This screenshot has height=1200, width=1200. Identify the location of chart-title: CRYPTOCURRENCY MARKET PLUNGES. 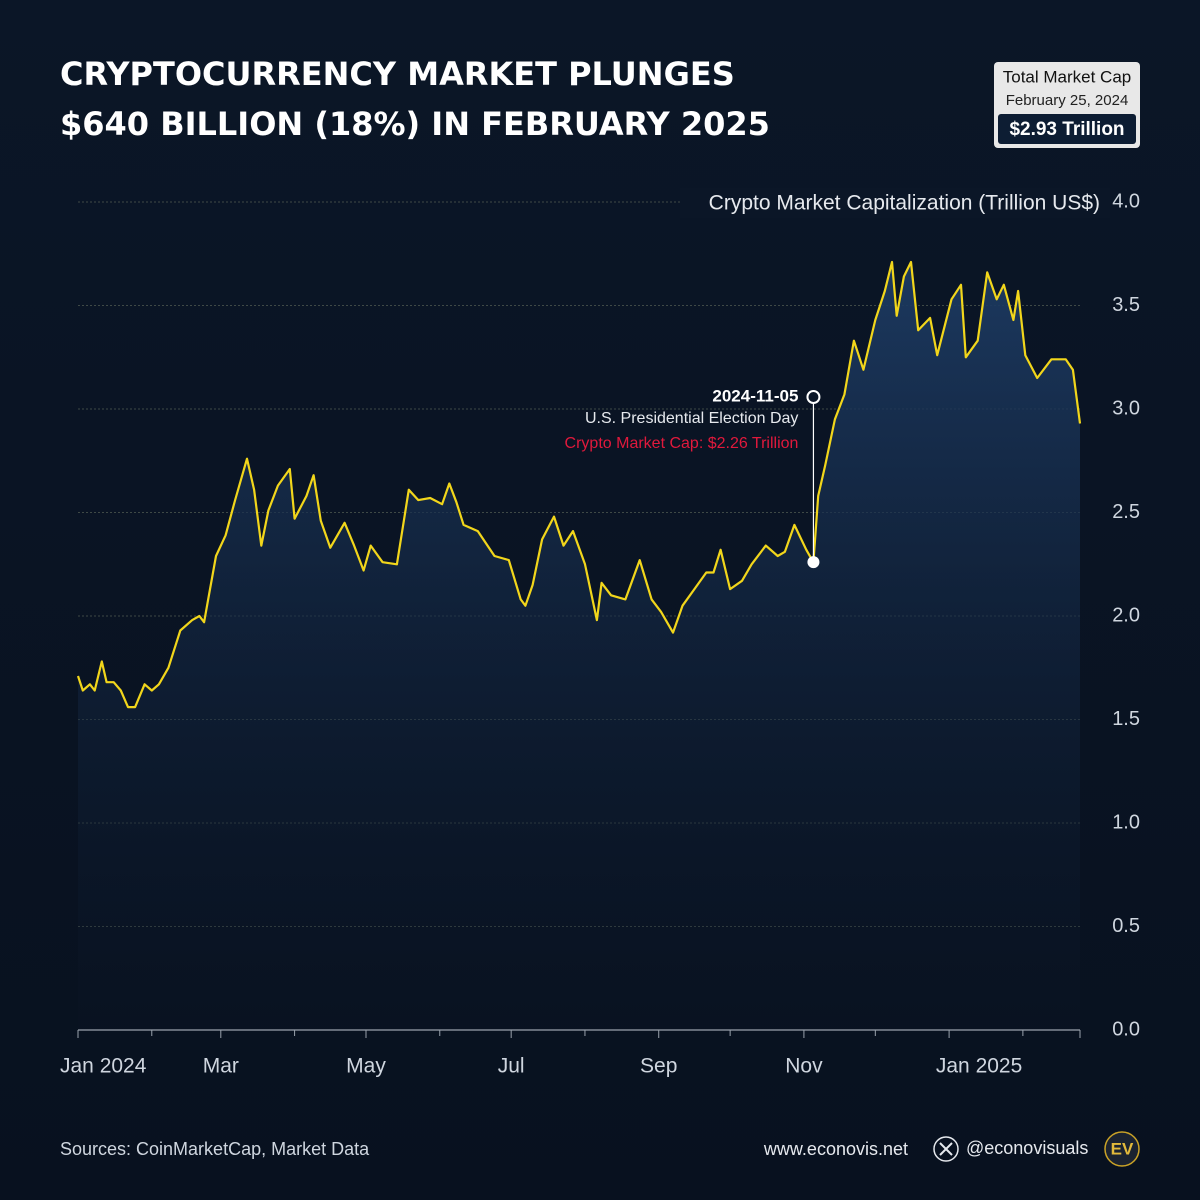
(397, 74).